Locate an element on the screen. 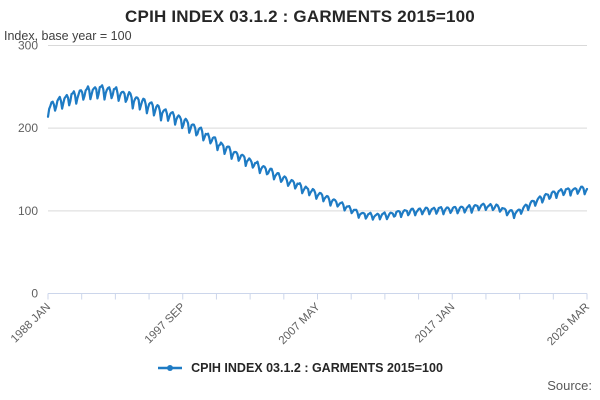 This screenshot has width=600, height=400. y-tick-label: 200 is located at coordinates (28, 128).